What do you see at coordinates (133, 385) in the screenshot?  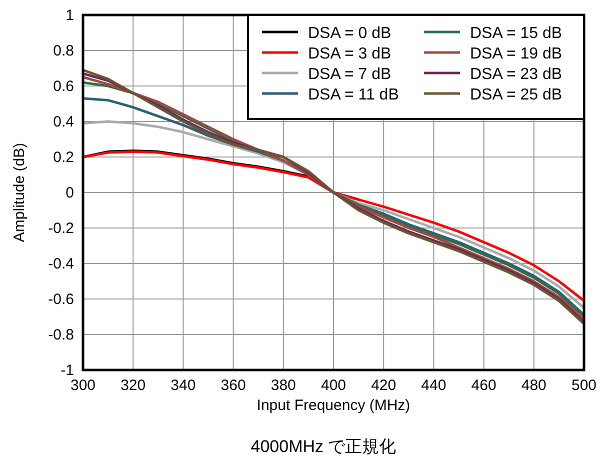 I see `x-tick-label: 320` at bounding box center [133, 385].